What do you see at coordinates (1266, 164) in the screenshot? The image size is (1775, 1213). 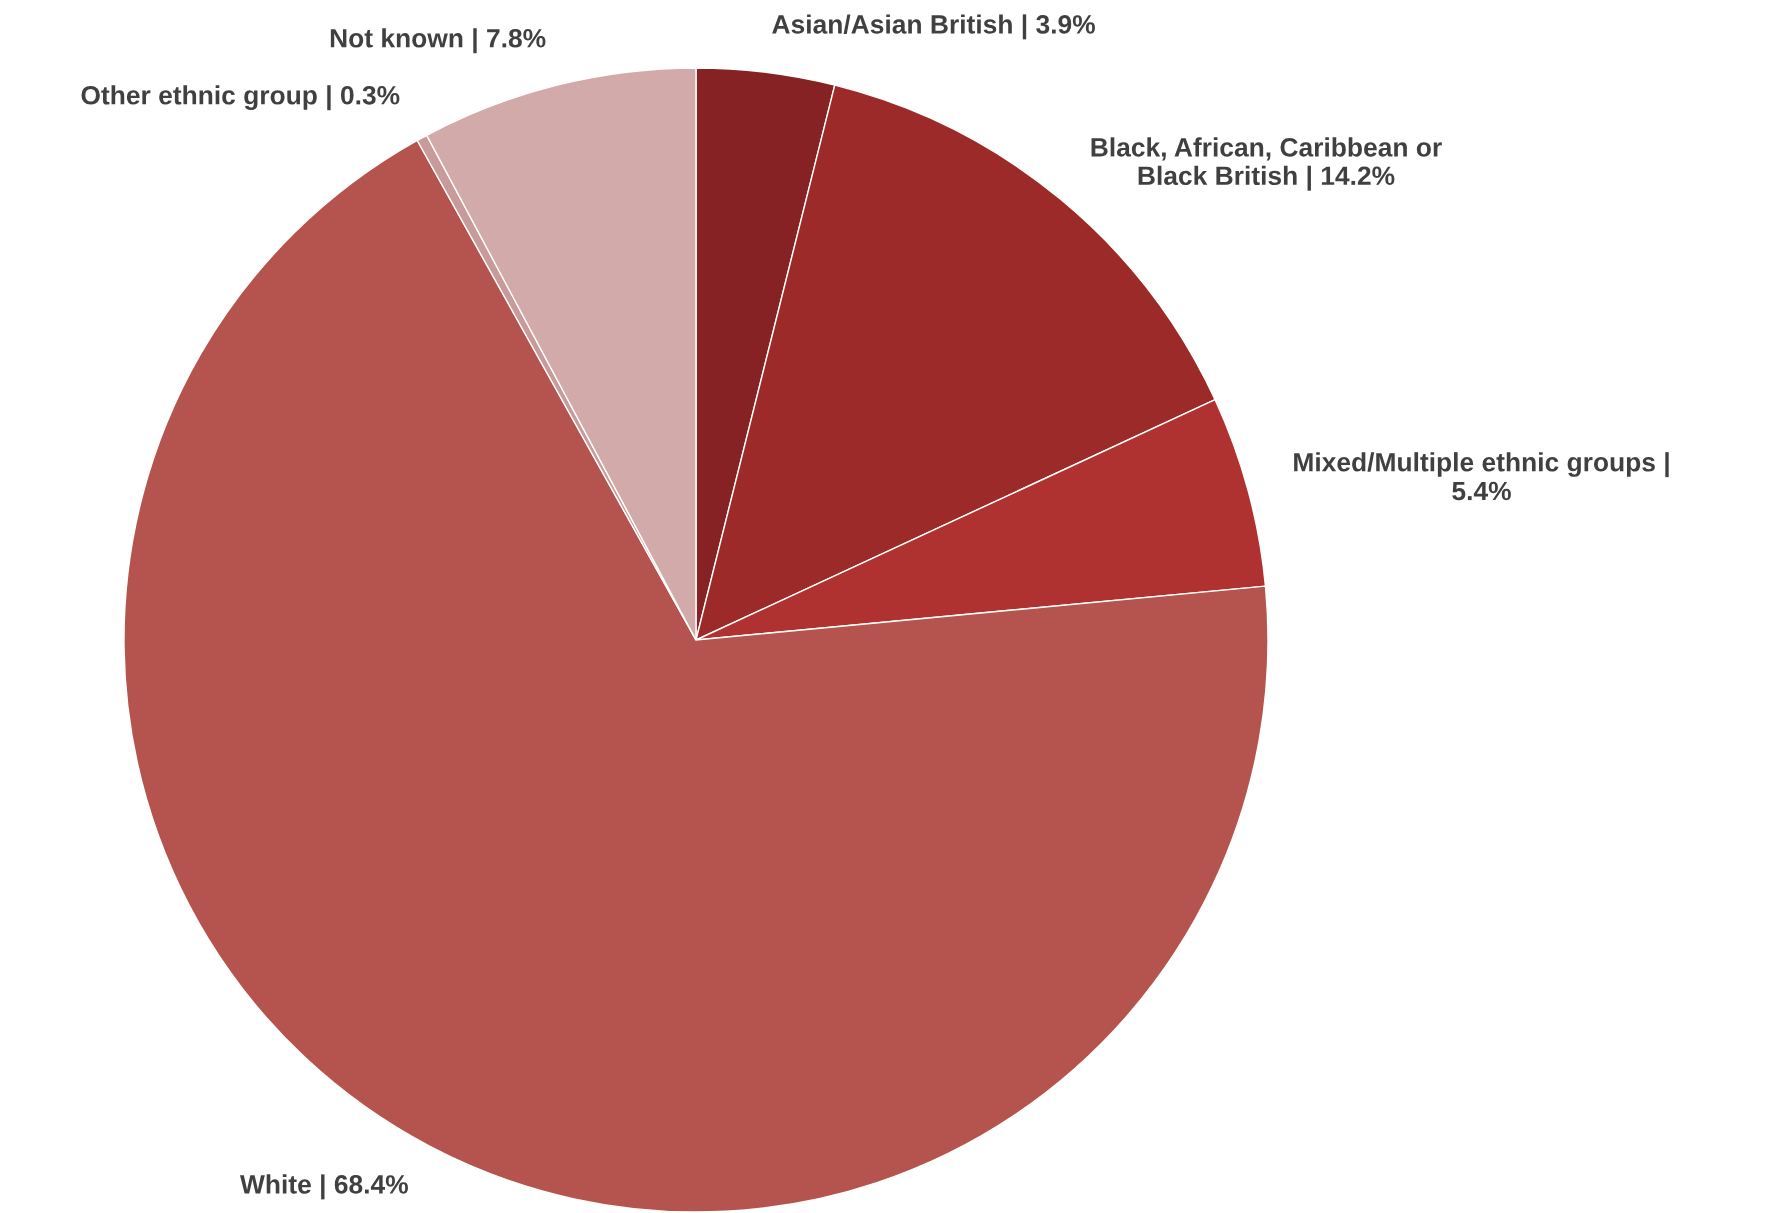 I see `slice-label: Black, African, Caribbean or Black British | 14.2%` at bounding box center [1266, 164].